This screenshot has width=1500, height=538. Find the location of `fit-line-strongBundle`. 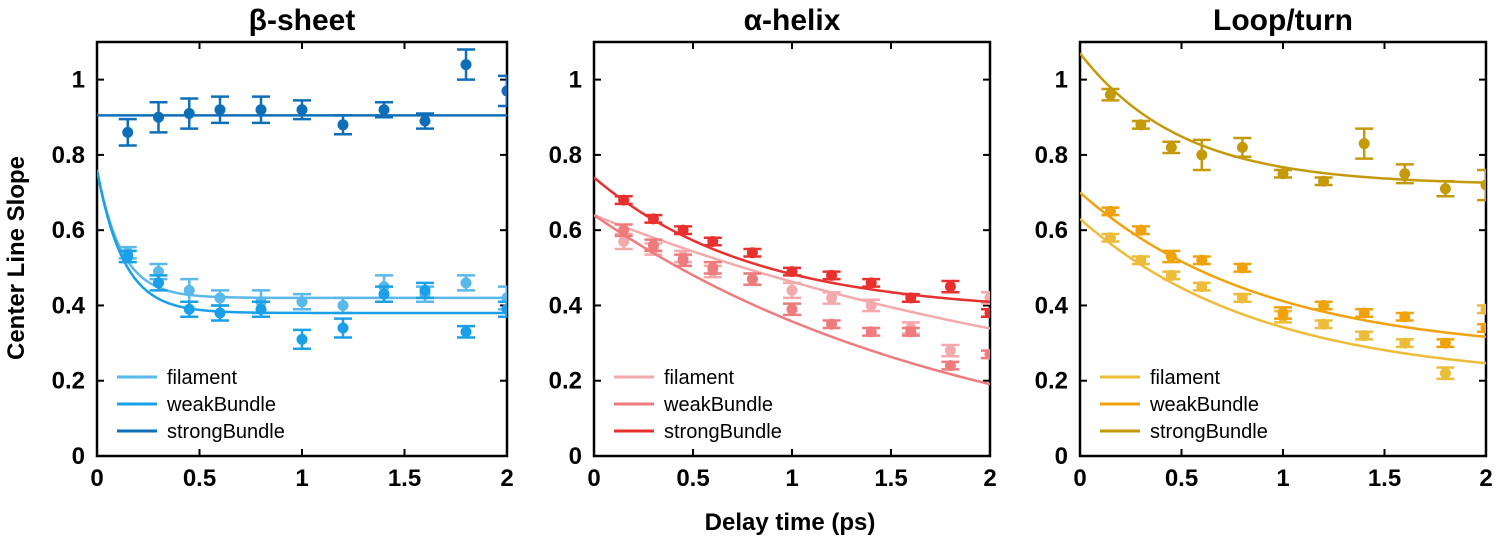

fit-line-strongBundle is located at coordinates (1283, 118).